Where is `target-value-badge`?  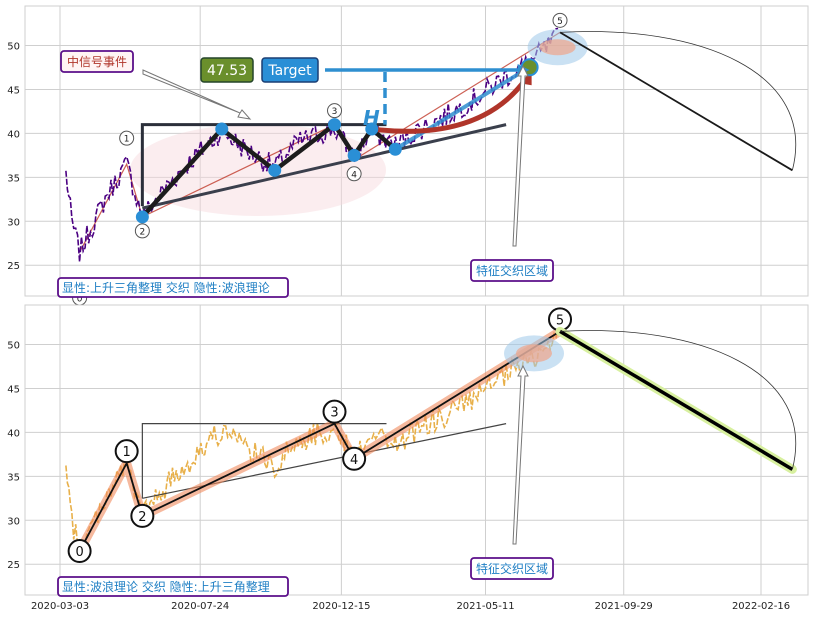
target-value-badge is located at coordinates (227, 70).